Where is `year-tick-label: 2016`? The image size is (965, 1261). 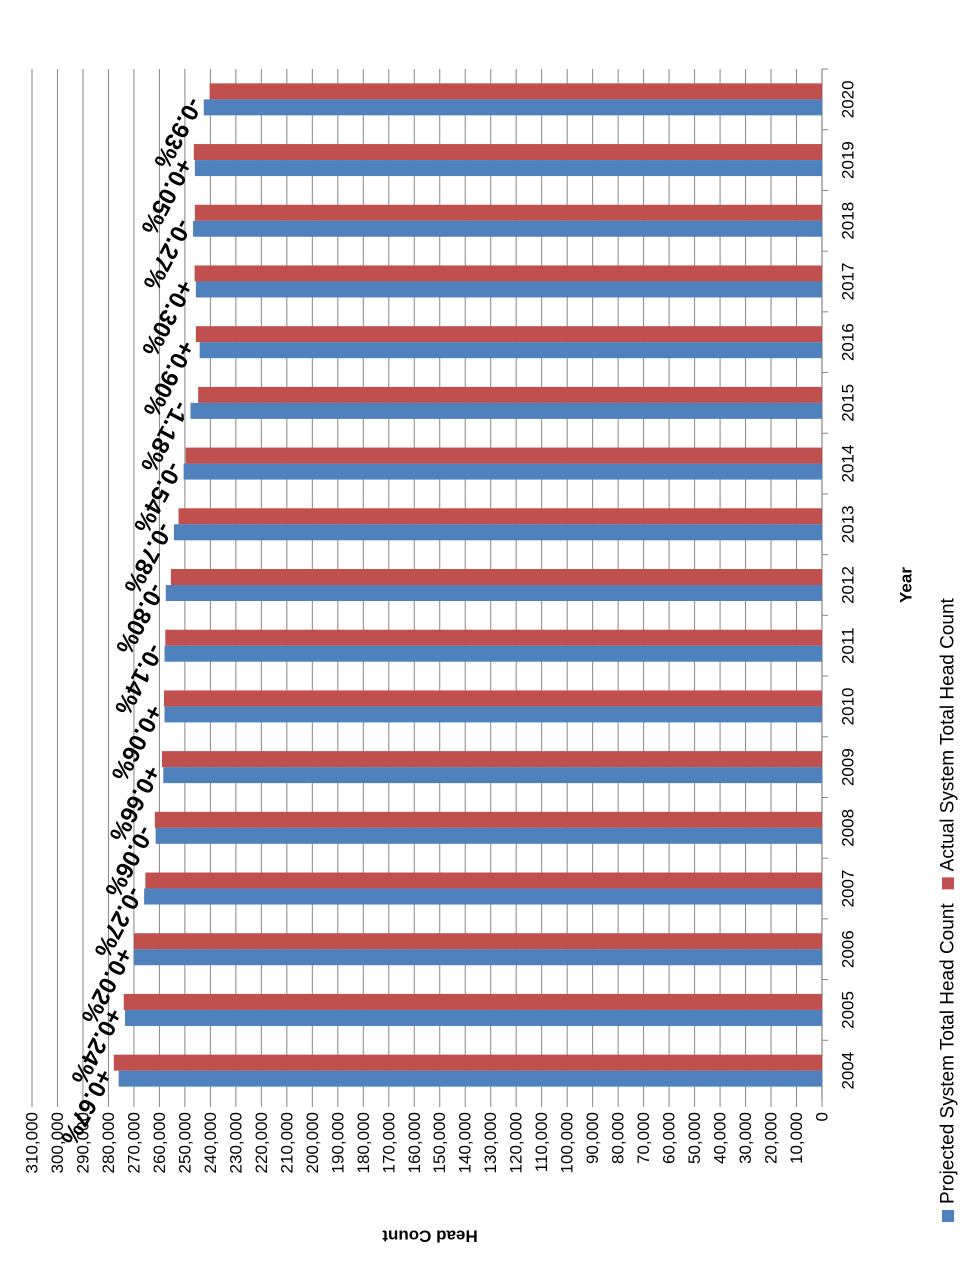 year-tick-label: 2016 is located at coordinates (848, 342).